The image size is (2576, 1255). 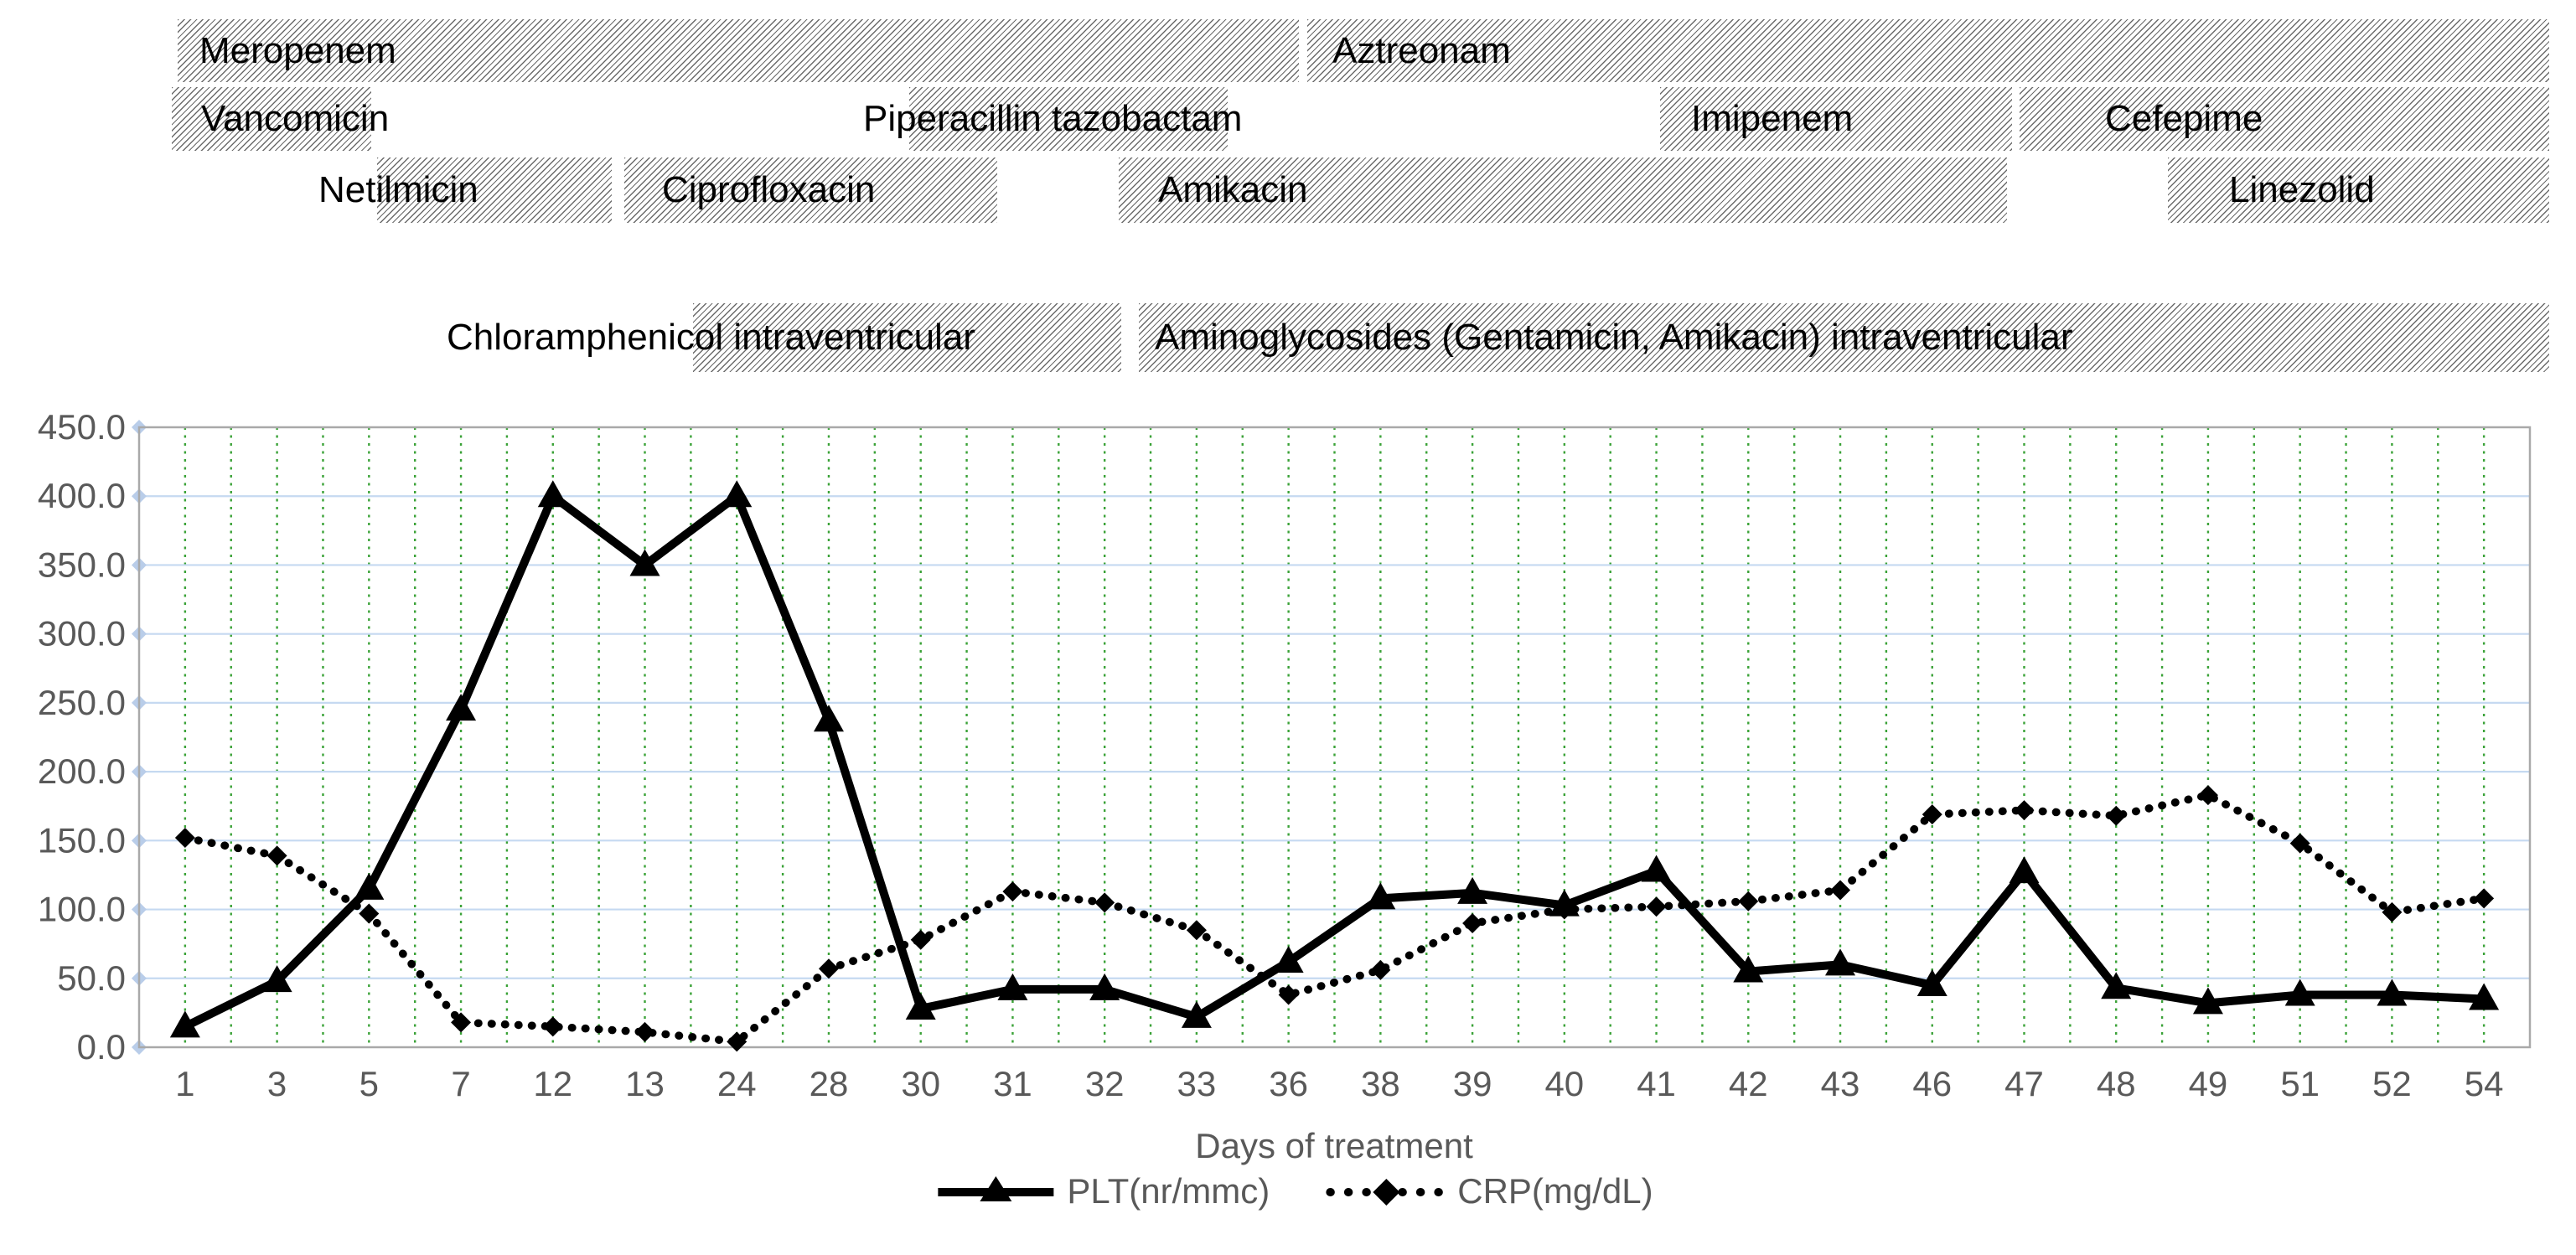 What do you see at coordinates (1772, 118) in the screenshot?
I see `treatment-bar-label-imipenem: Imipenem` at bounding box center [1772, 118].